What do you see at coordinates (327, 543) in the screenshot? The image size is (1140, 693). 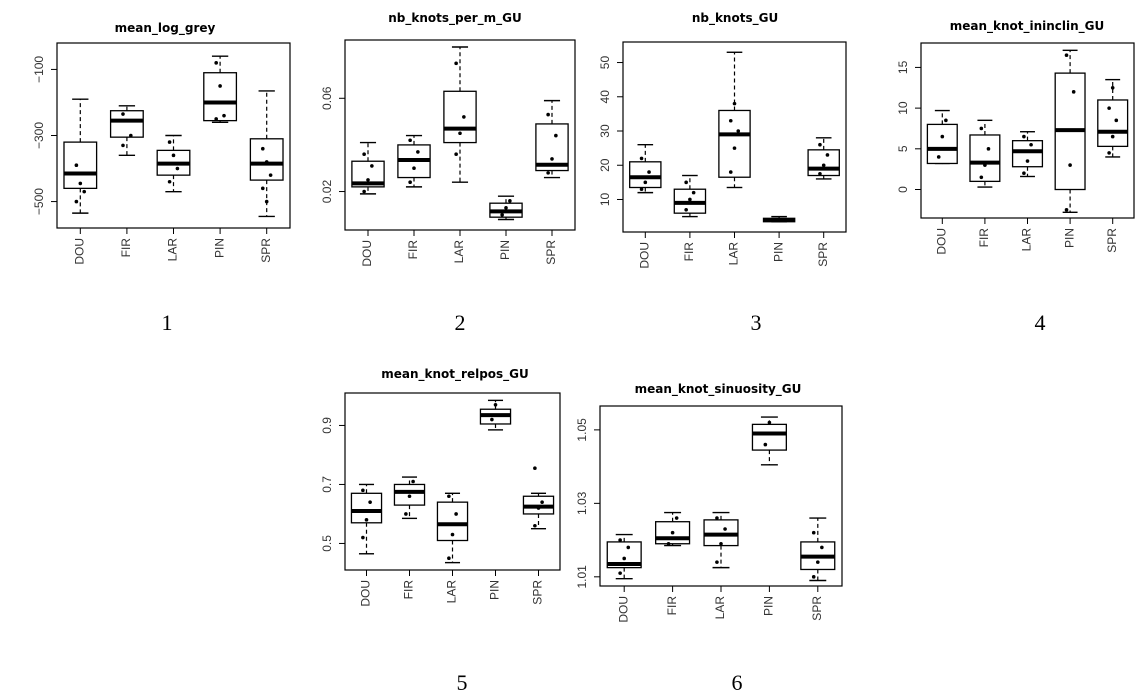 I see `y-tick-label: 0.5` at bounding box center [327, 543].